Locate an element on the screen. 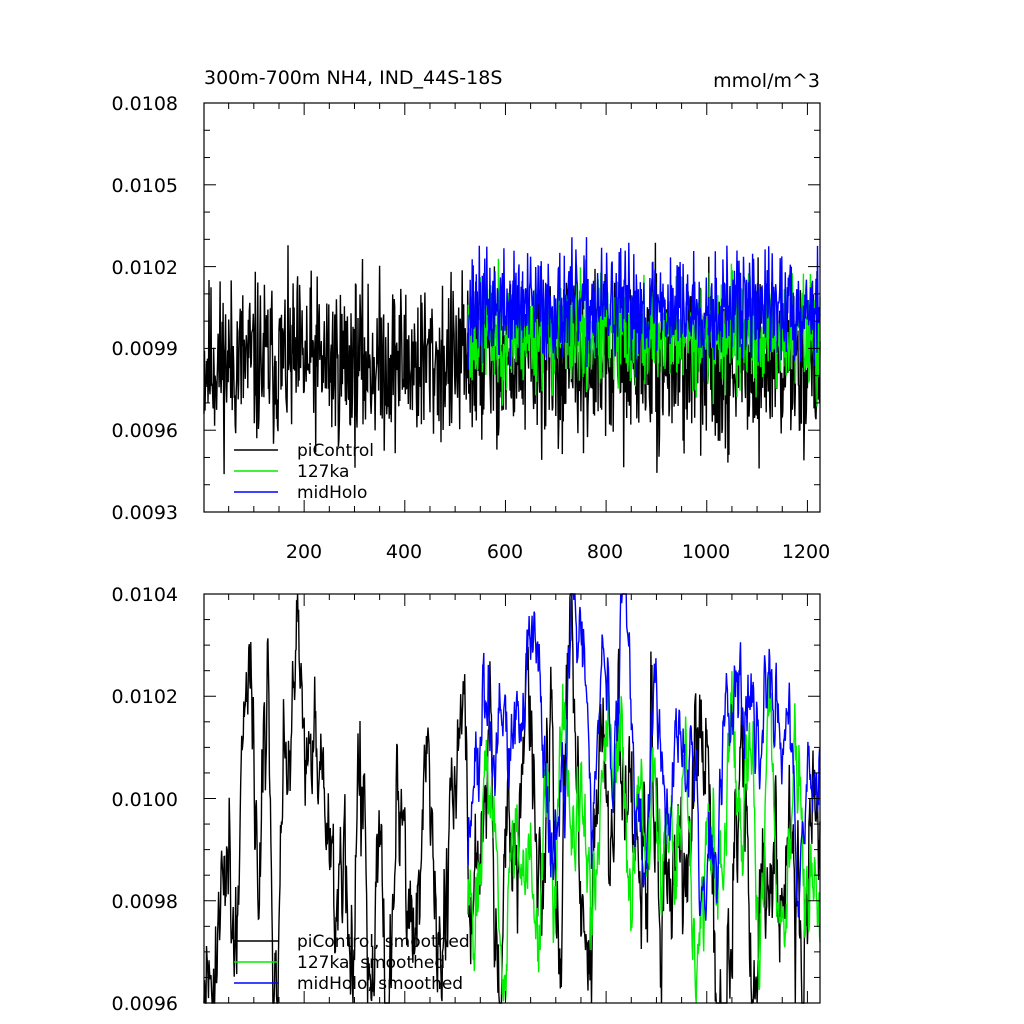  x-tick-label: 200 is located at coordinates (304, 552).